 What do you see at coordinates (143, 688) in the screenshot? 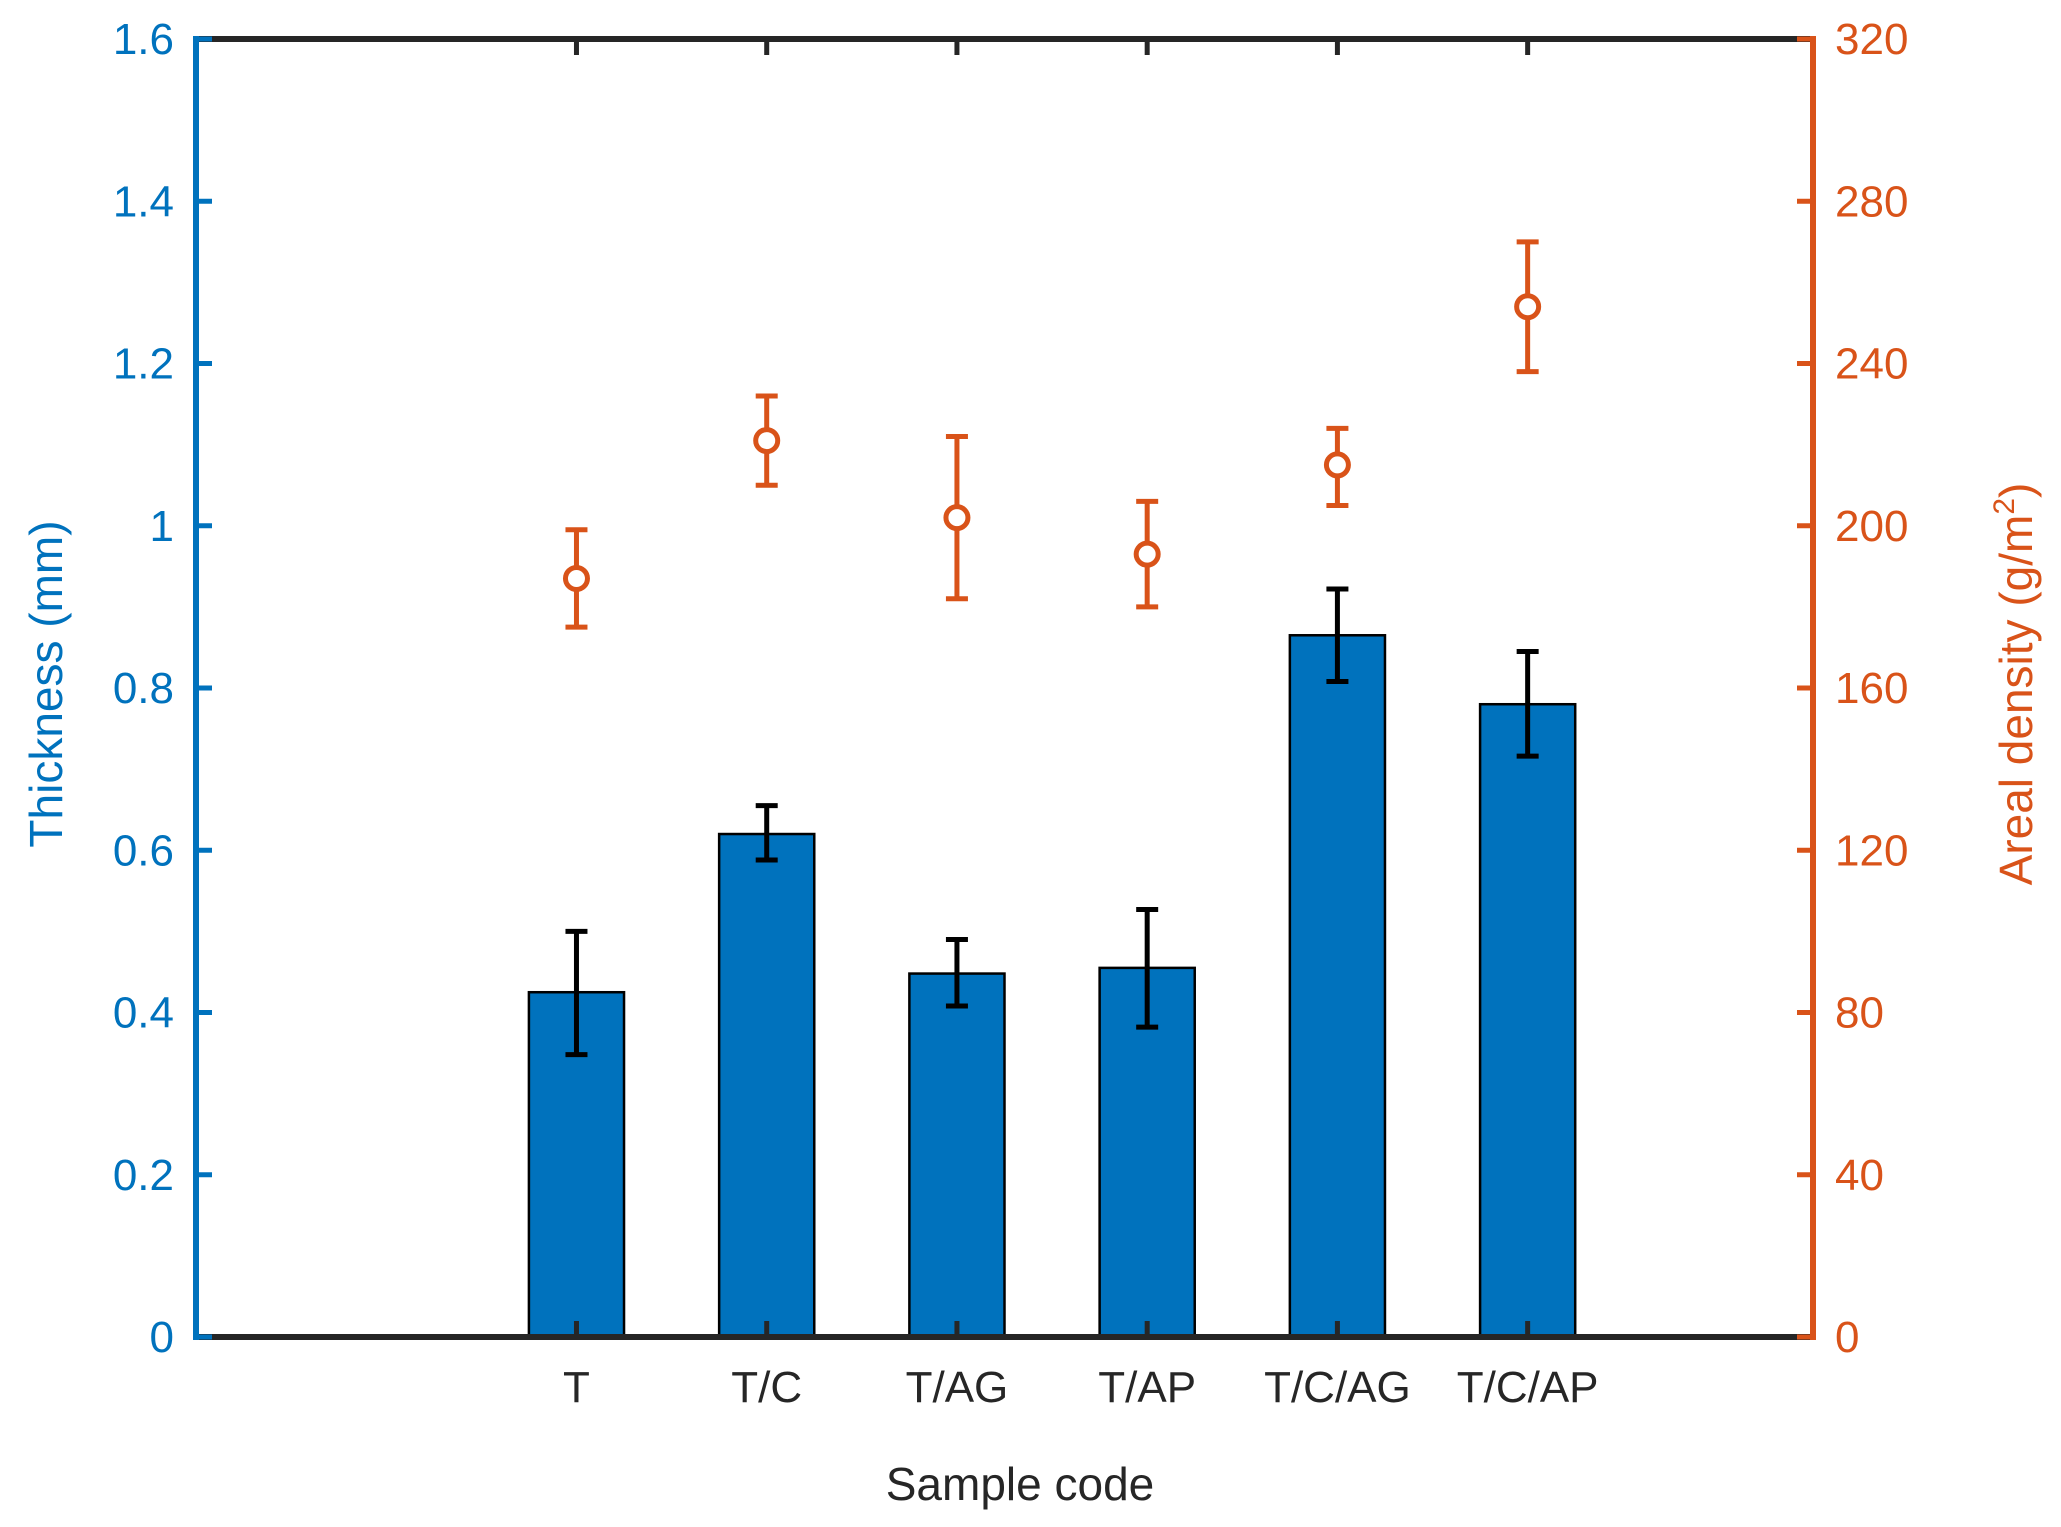
I see `left-tick-label-4: 0.8` at bounding box center [143, 688].